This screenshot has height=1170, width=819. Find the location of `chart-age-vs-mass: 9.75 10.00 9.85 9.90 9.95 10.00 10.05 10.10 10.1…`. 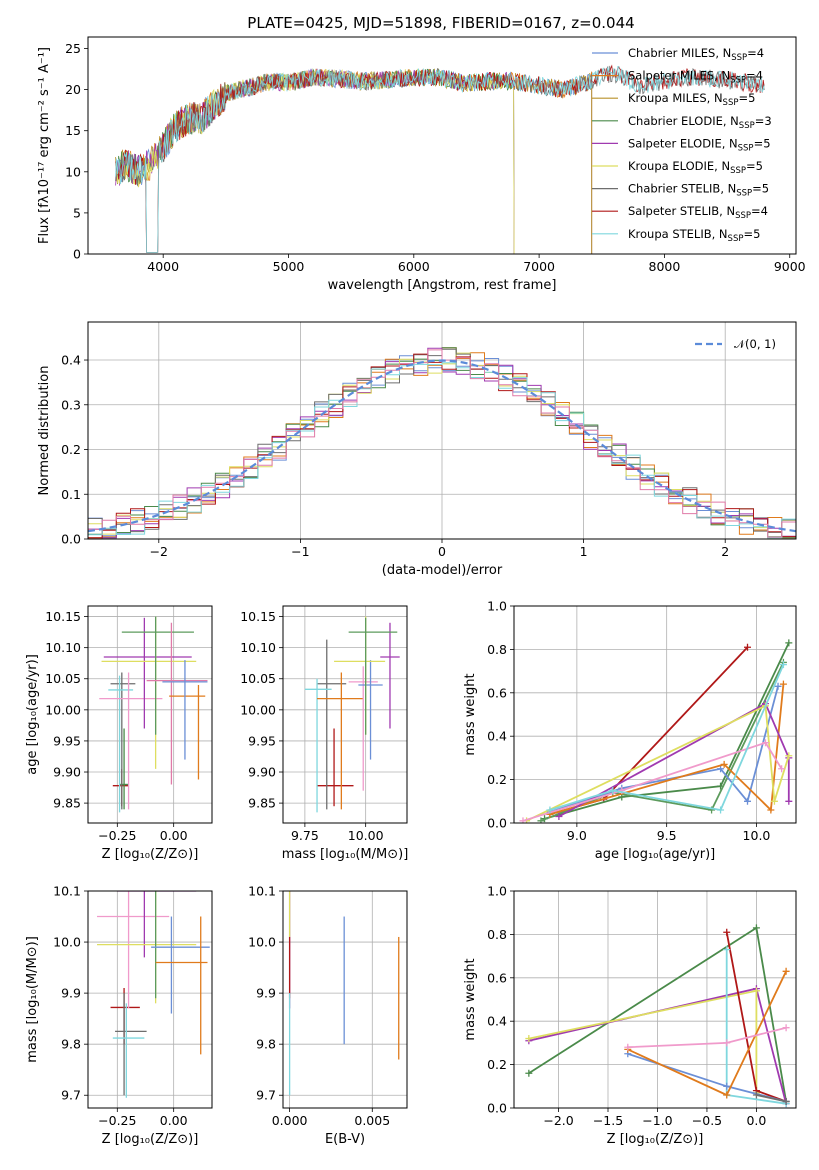

chart-age-vs-mass: 9.75 10.00 9.85 9.90 9.95 10.00 10.05 10.10 10.1… is located at coordinates (324, 733).